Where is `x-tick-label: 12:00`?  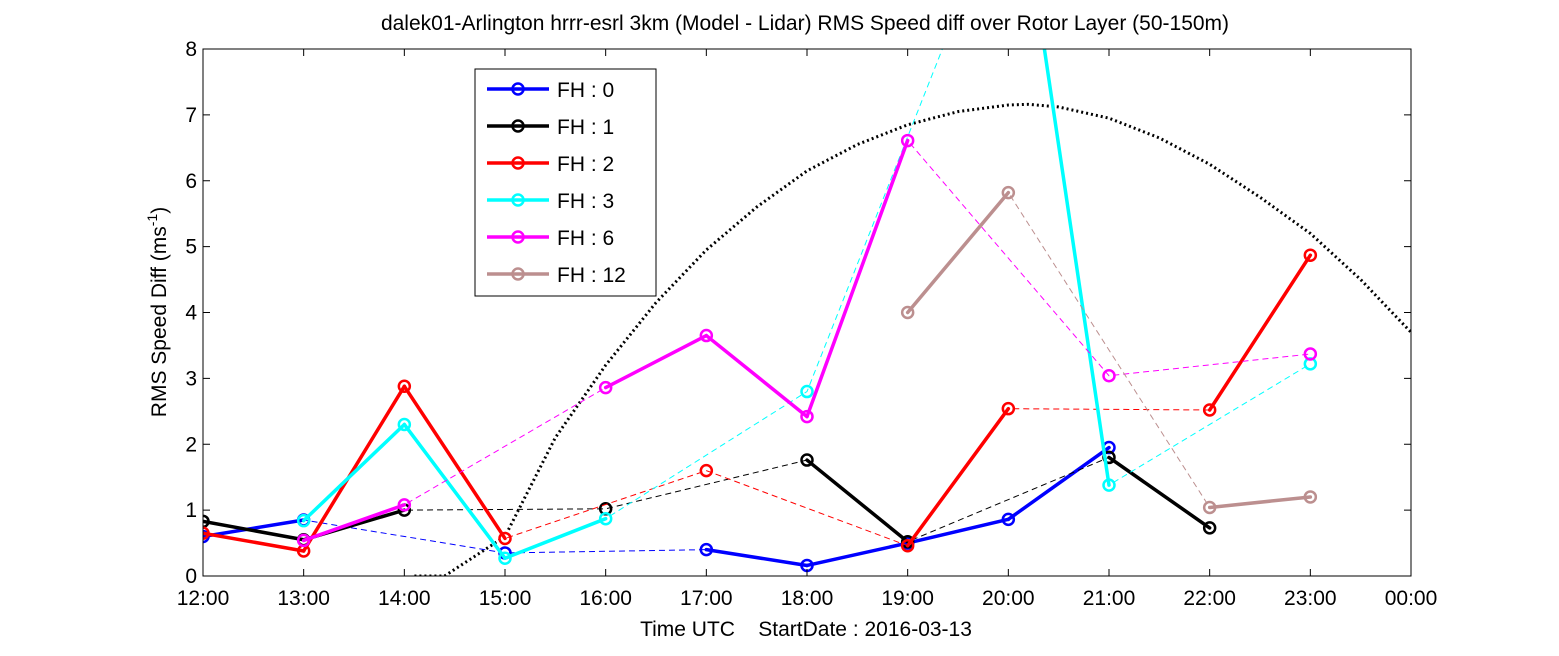 x-tick-label: 12:00 is located at coordinates (203, 598).